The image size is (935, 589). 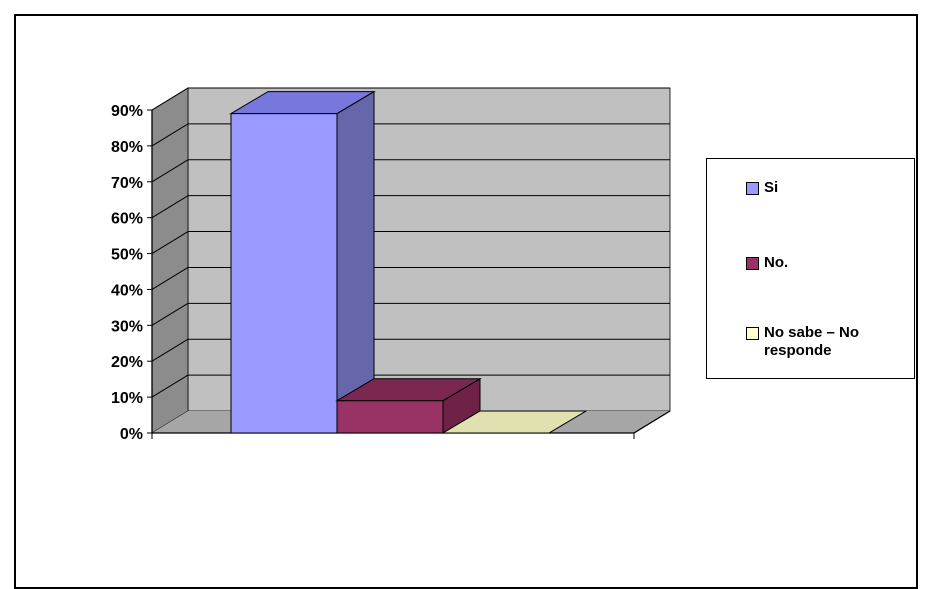 I want to click on y-tick-label: 20%, so click(x=127, y=362).